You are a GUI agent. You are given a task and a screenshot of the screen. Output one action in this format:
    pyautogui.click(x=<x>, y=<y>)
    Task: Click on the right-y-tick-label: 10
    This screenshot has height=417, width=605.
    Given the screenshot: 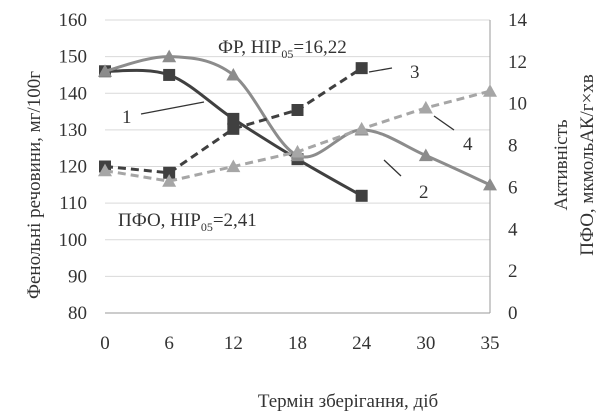 What is the action you would take?
    pyautogui.click(x=517, y=104)
    